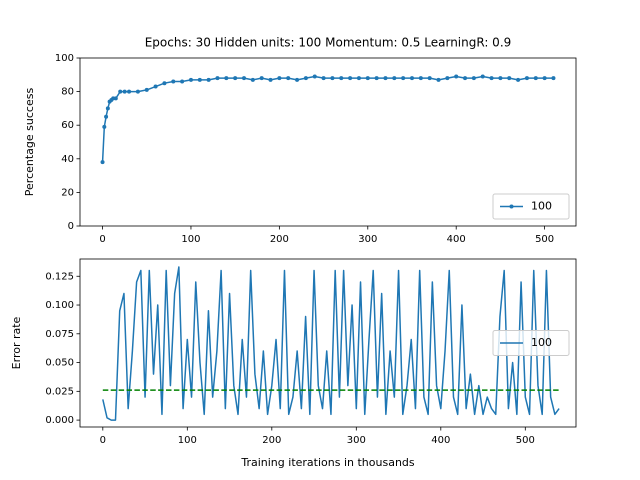 The width and height of the screenshot is (640, 480). What do you see at coordinates (16, 342) in the screenshot?
I see `y-axis-label: Error rate` at bounding box center [16, 342].